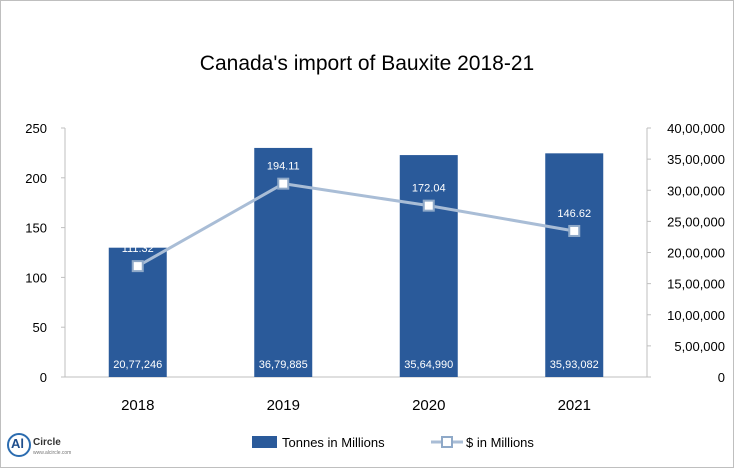 This screenshot has height=468, width=734. I want to click on left-tick-label: 0, so click(43, 377).